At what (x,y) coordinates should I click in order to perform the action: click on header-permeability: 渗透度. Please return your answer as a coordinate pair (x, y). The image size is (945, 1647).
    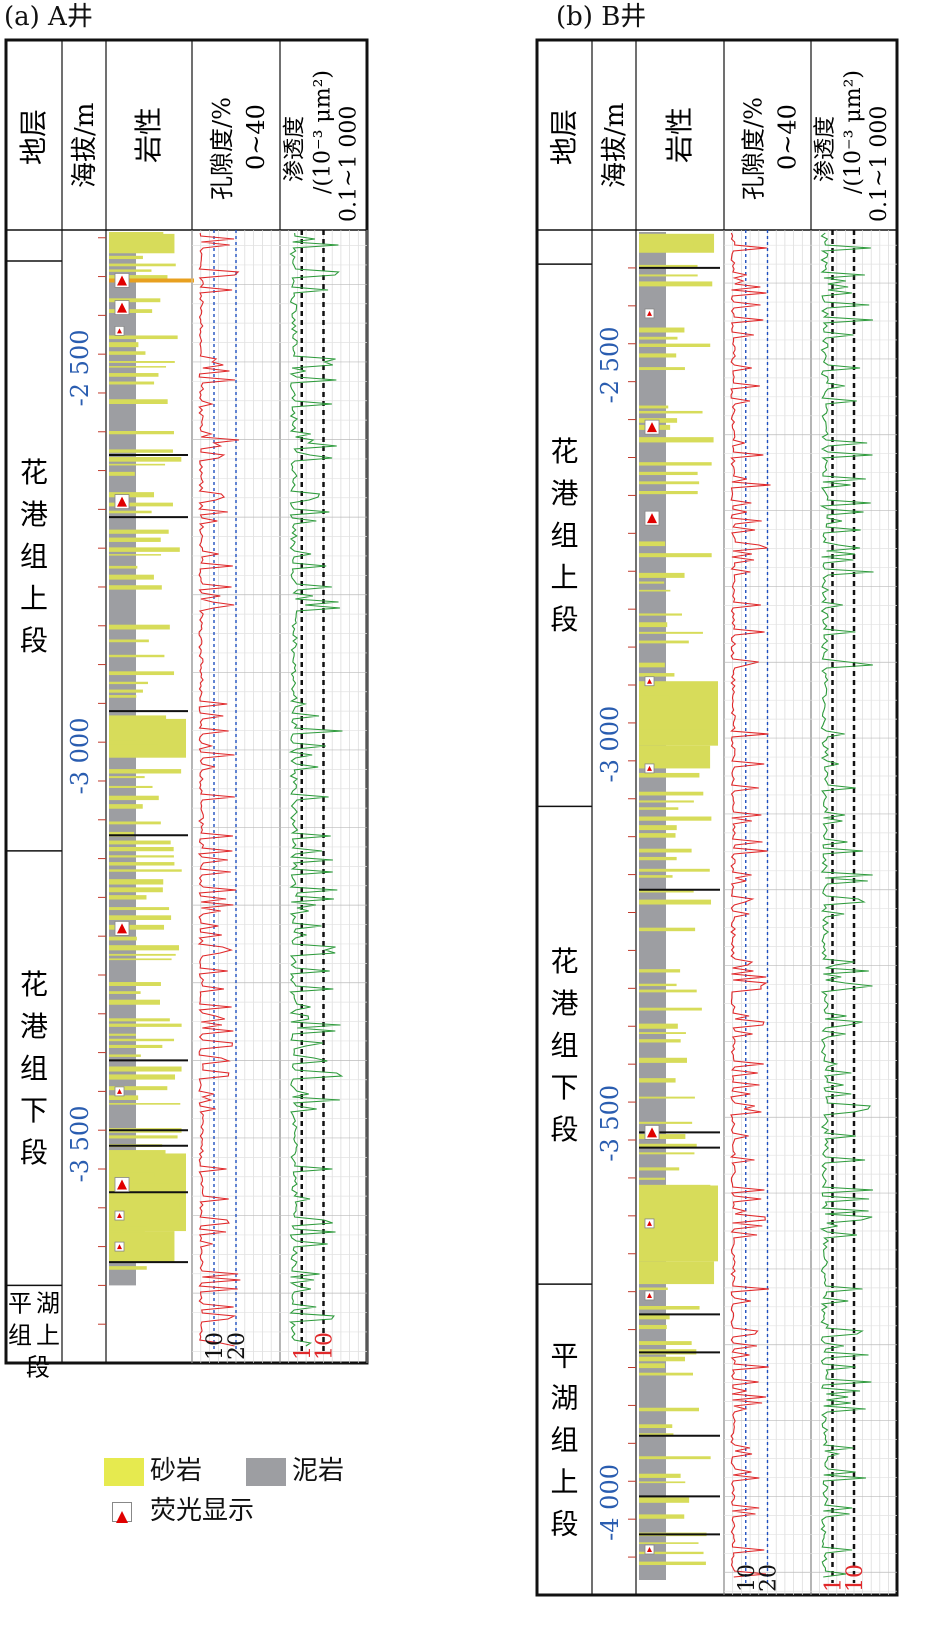
    Looking at the image, I should click on (295, 149).